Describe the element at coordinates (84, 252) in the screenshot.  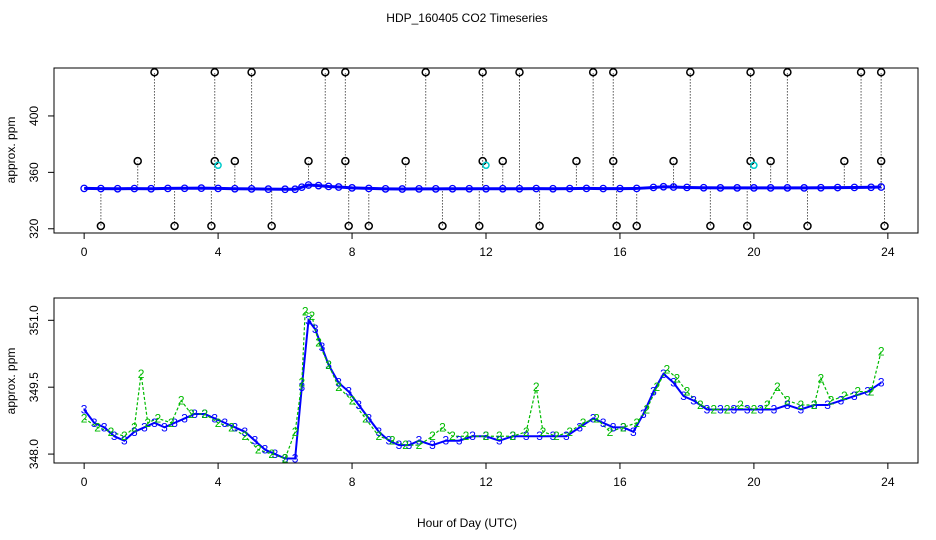
I see `top-x-tick-label: 0` at that location.